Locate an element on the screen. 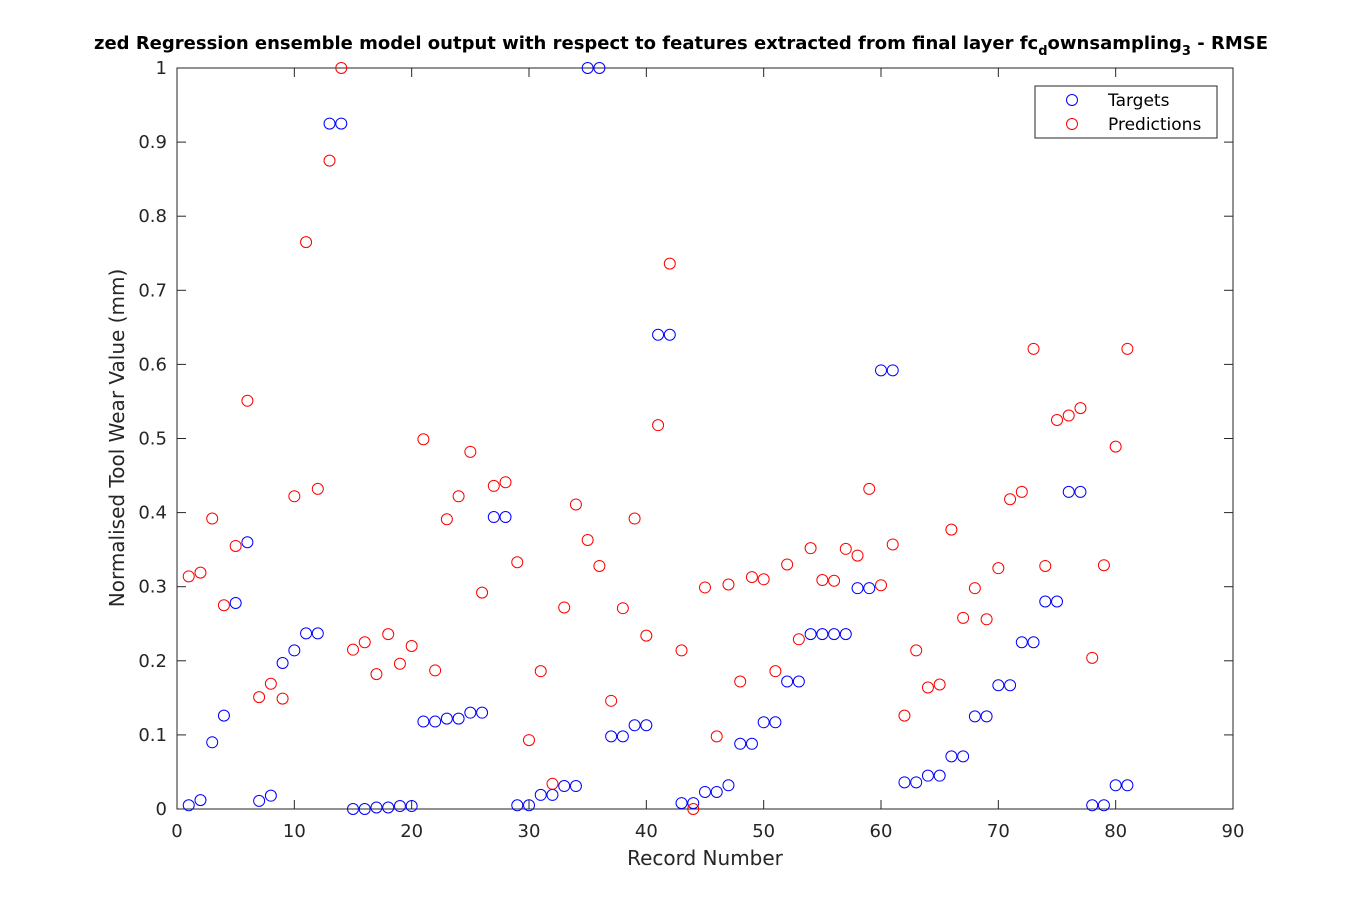 This screenshot has height=909, width=1362. x-tick-label: 40 is located at coordinates (646, 831).